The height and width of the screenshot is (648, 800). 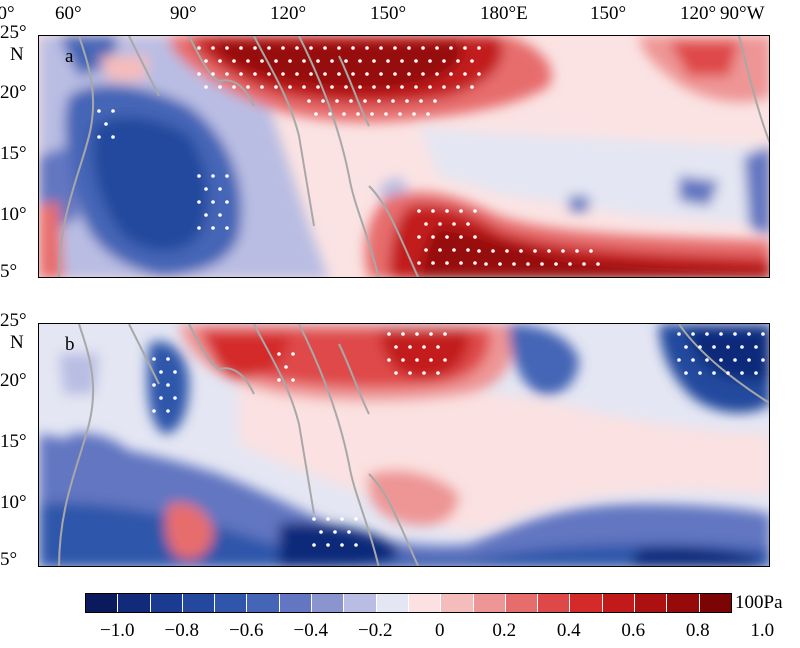 I want to click on longitude-label: 150°, so click(x=608, y=13).